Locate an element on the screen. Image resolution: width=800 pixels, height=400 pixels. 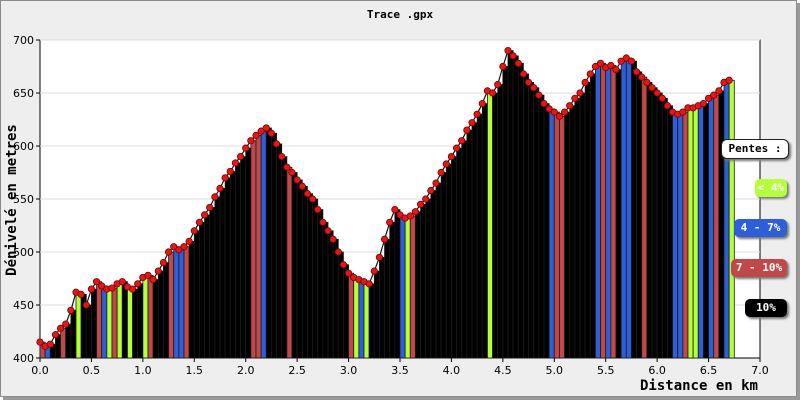
x-tick-label: 1.0 is located at coordinates (143, 370).